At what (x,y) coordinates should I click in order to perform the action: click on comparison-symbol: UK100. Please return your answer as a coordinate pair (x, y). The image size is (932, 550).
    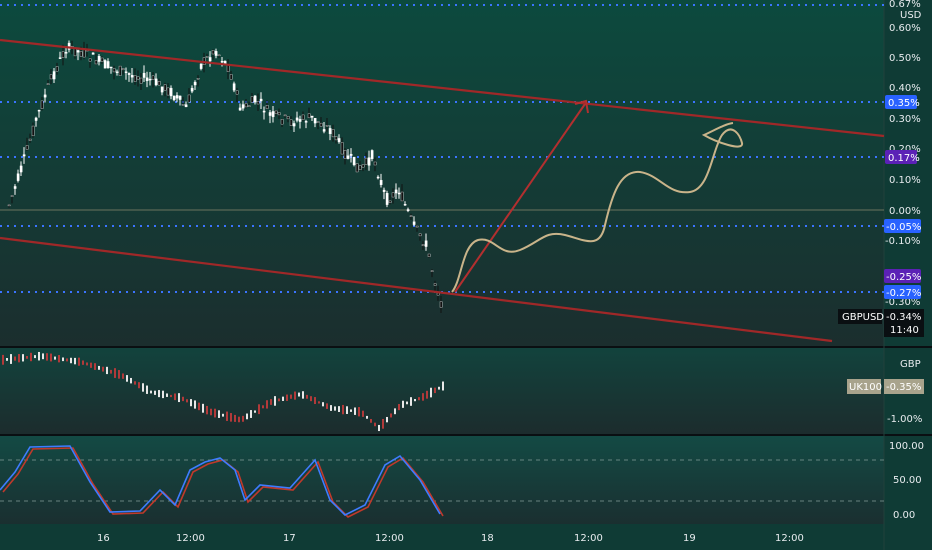
    Looking at the image, I should click on (865, 387).